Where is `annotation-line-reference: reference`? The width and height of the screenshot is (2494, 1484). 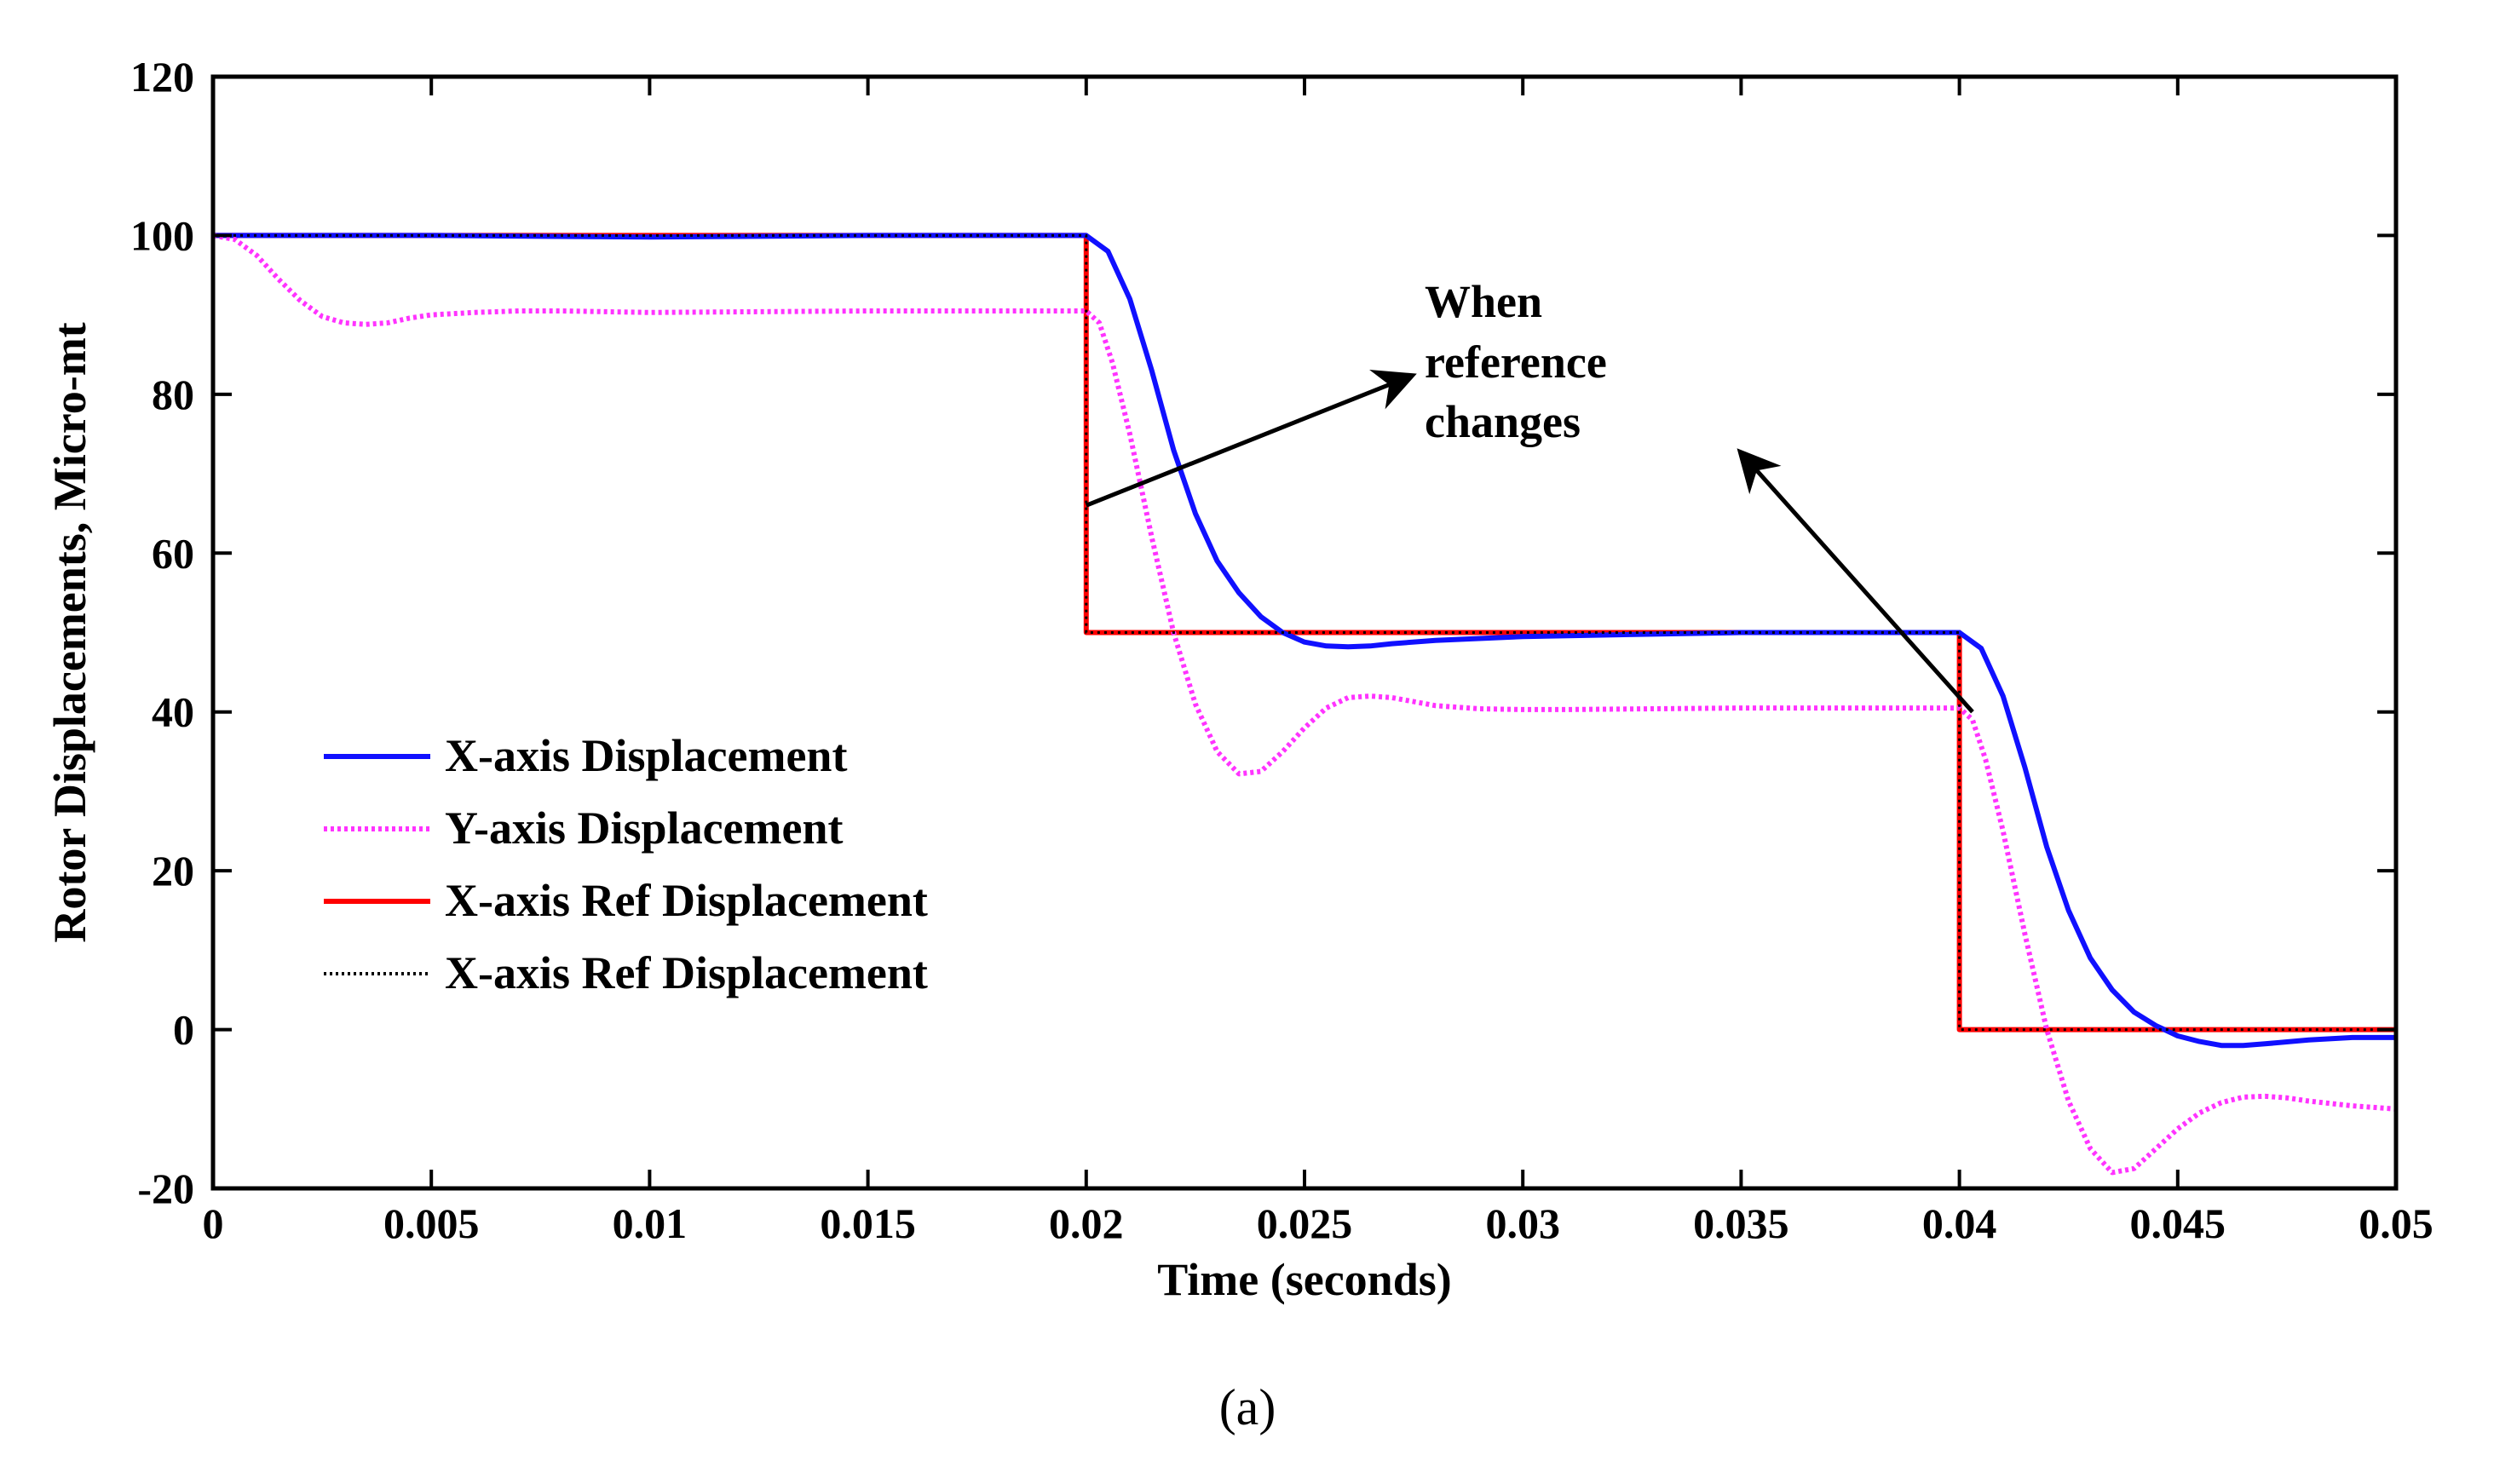 annotation-line-reference: reference is located at coordinates (1516, 362).